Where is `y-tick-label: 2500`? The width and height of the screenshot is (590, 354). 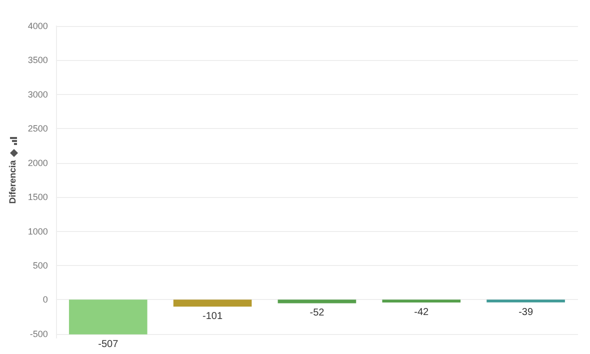
y-tick-label: 2500 is located at coordinates (38, 129).